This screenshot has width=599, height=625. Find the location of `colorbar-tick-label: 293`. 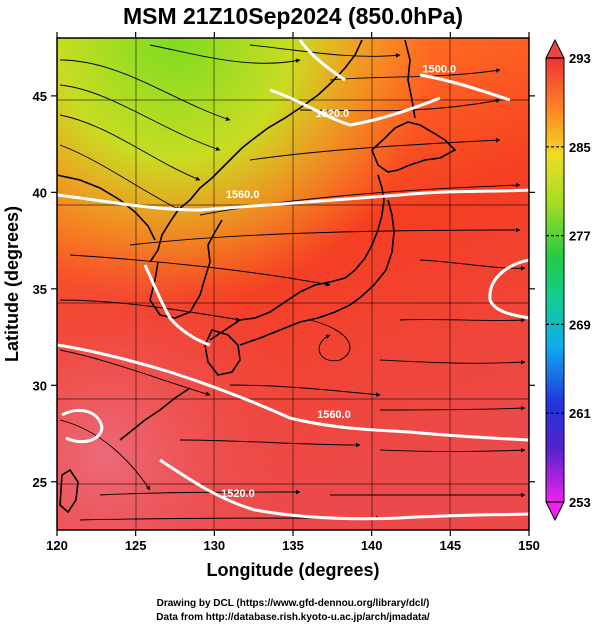

colorbar-tick-label: 293 is located at coordinates (580, 58).